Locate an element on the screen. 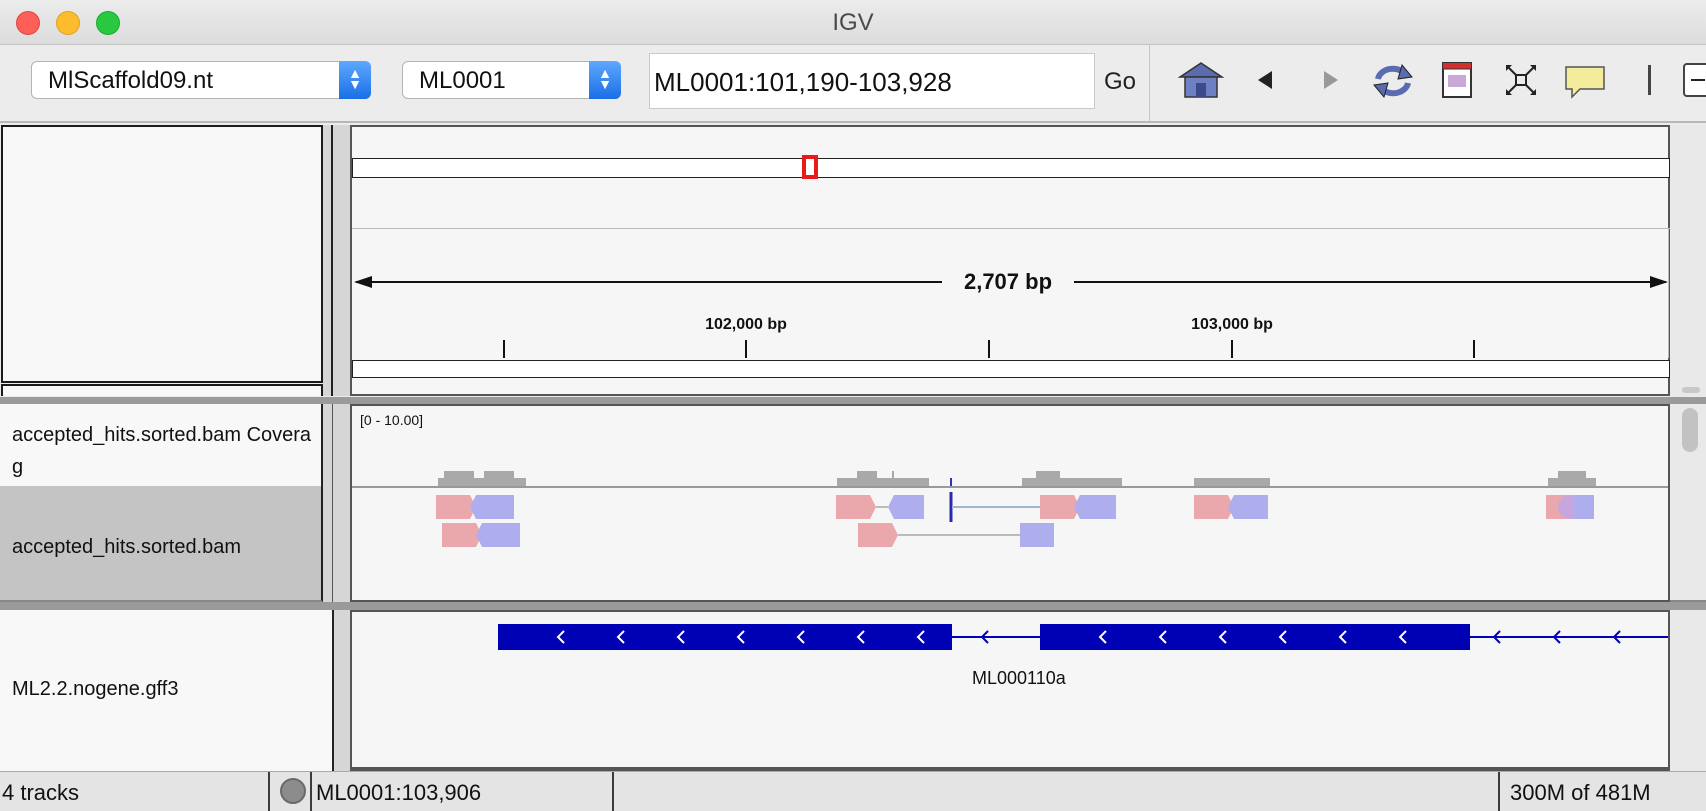  busy-indicator-icon is located at coordinates (293, 791).